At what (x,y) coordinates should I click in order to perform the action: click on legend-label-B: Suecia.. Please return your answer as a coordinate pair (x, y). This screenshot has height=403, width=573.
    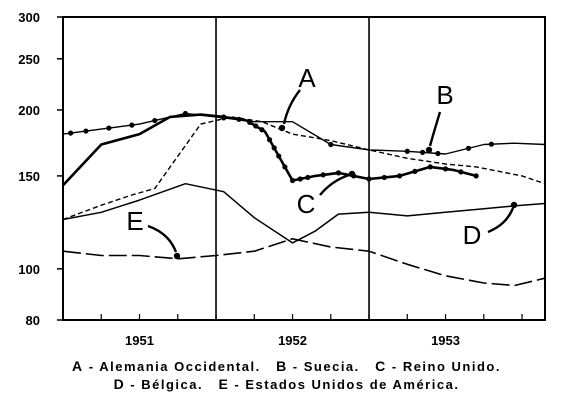
    Looking at the image, I should click on (331, 366).